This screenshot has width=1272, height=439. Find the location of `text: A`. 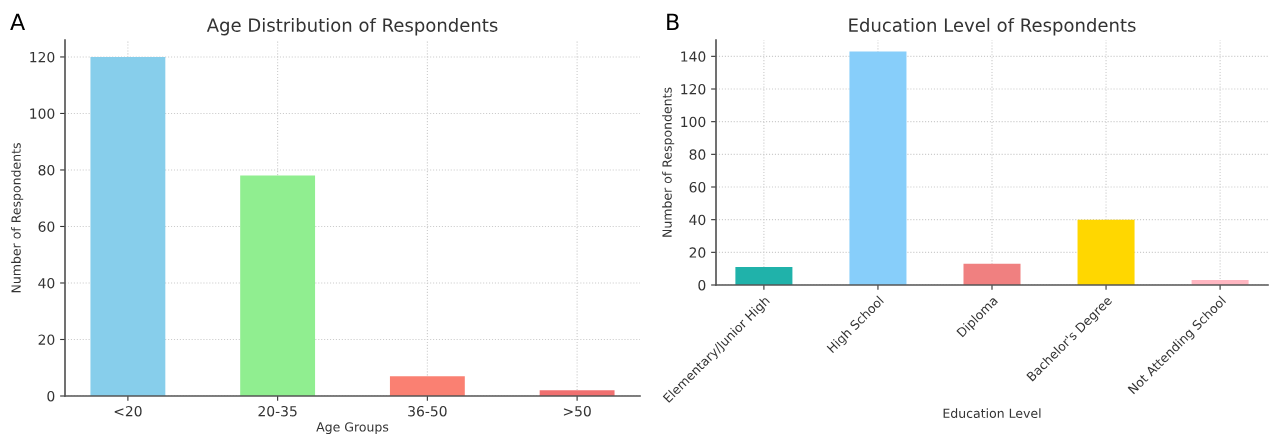

text: A is located at coordinates (18, 21).